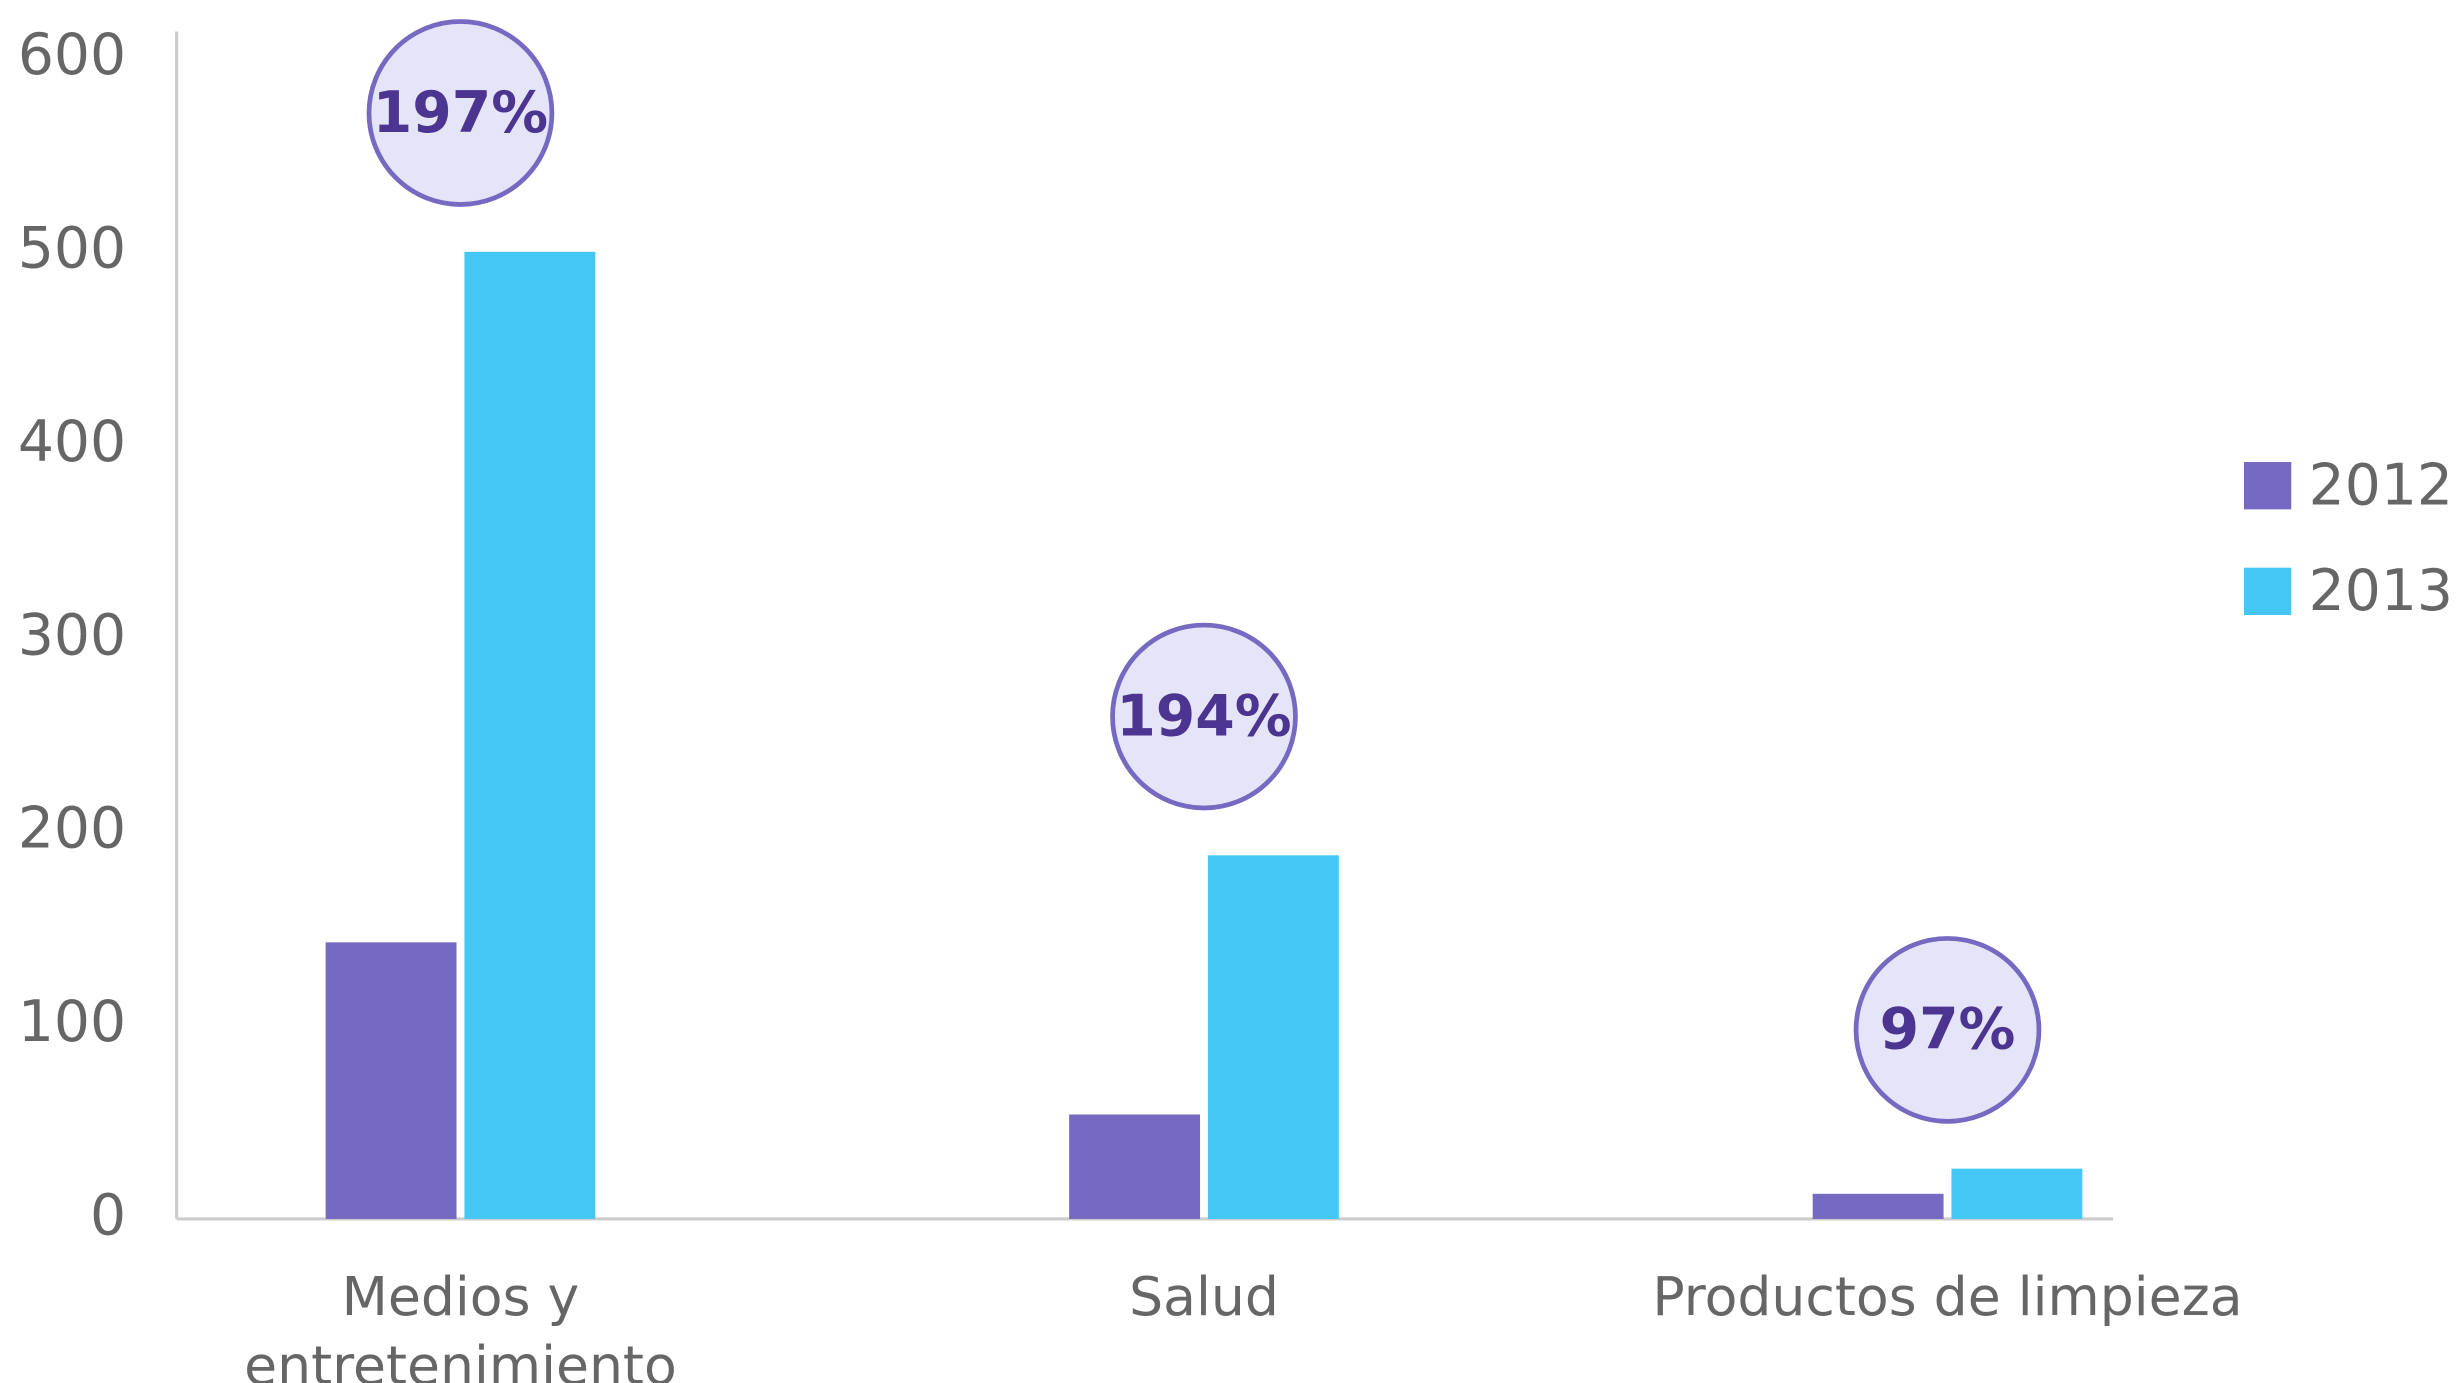 The height and width of the screenshot is (1383, 2460). What do you see at coordinates (2381, 591) in the screenshot?
I see `legend-label: 2013` at bounding box center [2381, 591].